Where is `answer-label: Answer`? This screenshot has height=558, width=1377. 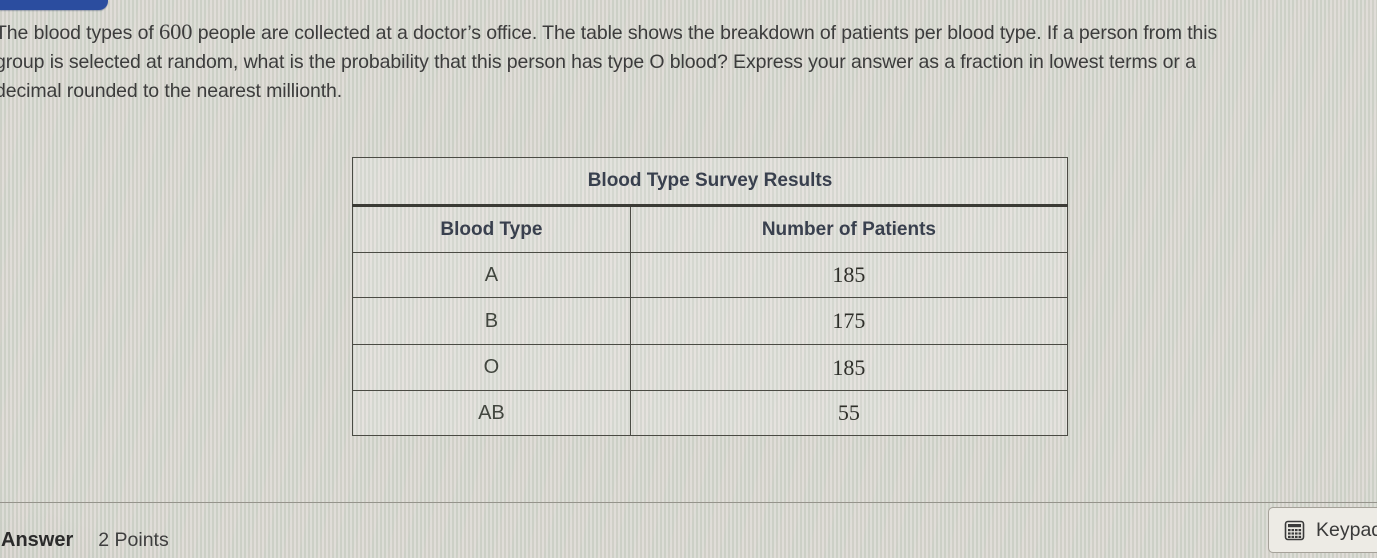 answer-label: Answer is located at coordinates (37, 540).